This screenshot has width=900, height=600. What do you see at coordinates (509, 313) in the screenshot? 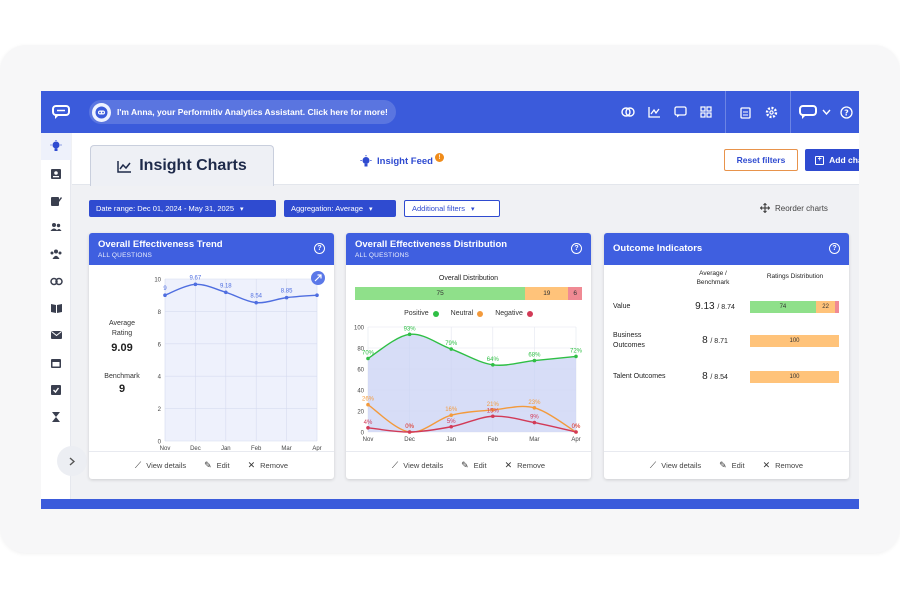
I see `legend-negative-label: Negative` at bounding box center [509, 313].